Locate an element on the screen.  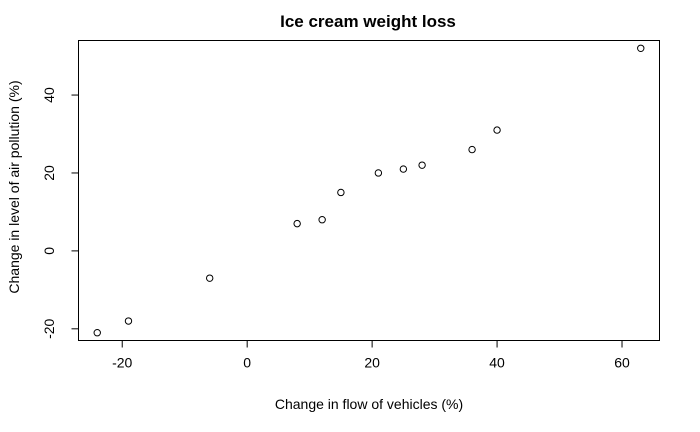
y-axis-label: Change in level of air pollution (%) is located at coordinates (14, 186).